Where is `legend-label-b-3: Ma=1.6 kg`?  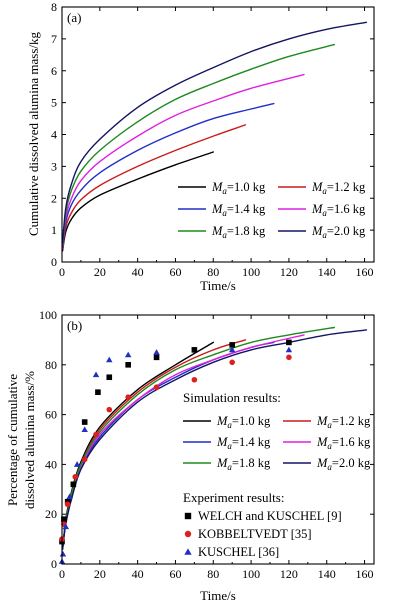
legend-label-b-3: Ma=1.6 kg is located at coordinates (343, 443).